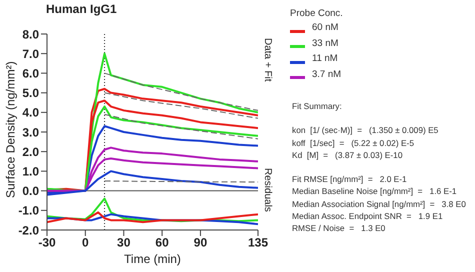 The image size is (475, 272). What do you see at coordinates (31, 93) in the screenshot?
I see `y-tick-label: 5.0` at bounding box center [31, 93].